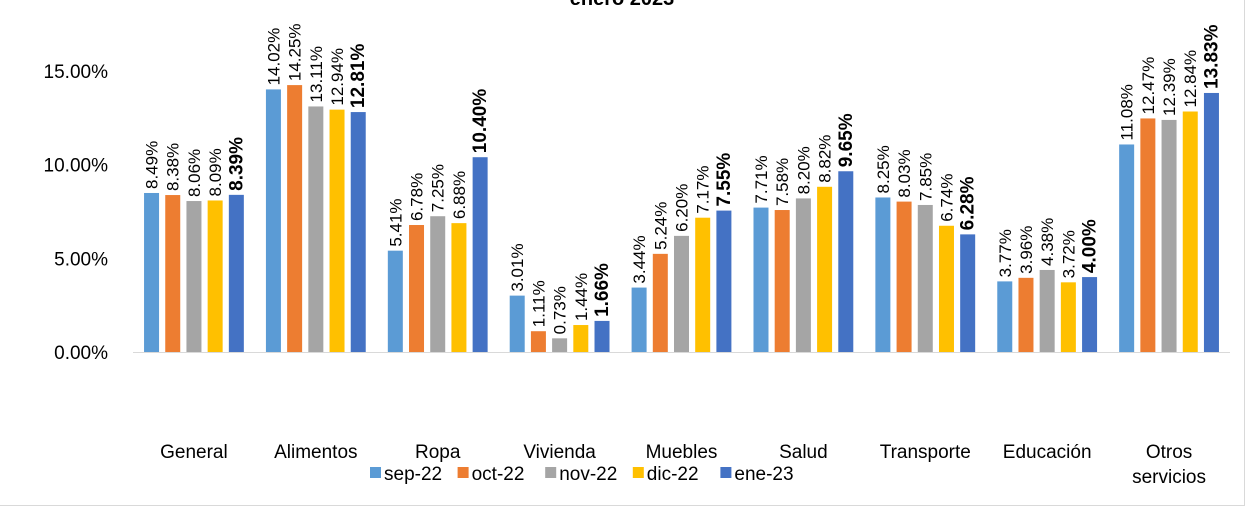  Describe the element at coordinates (1148, 86) in the screenshot. I see `data-label: 12.47%` at that location.